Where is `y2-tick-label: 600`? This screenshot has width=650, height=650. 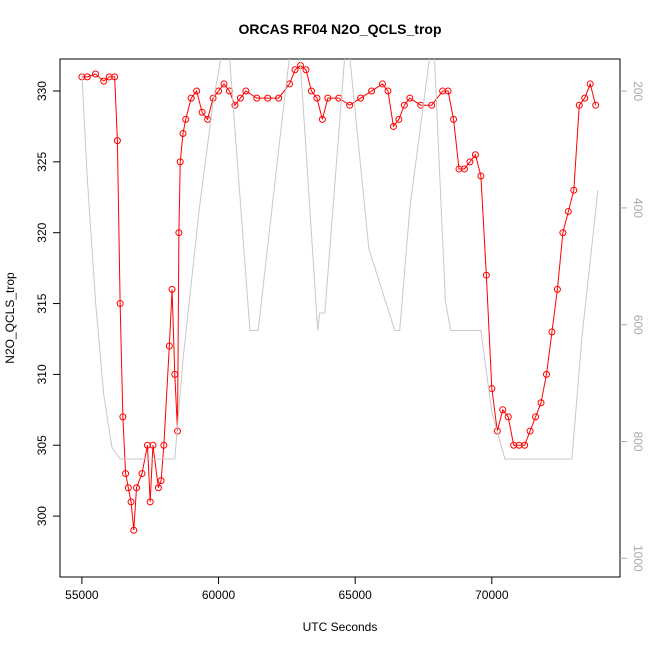 y2-tick-label: 600 is located at coordinates (638, 325).